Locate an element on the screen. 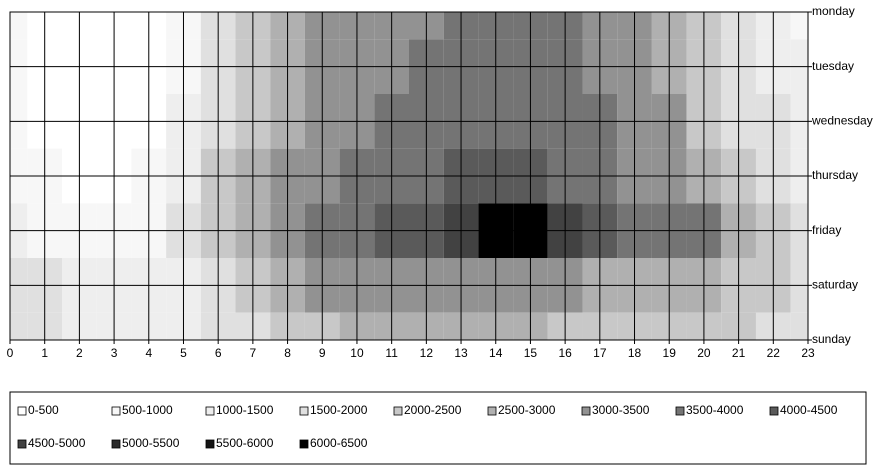 This screenshot has height=467, width=877. legend-label: 6000-6500 is located at coordinates (339, 443).